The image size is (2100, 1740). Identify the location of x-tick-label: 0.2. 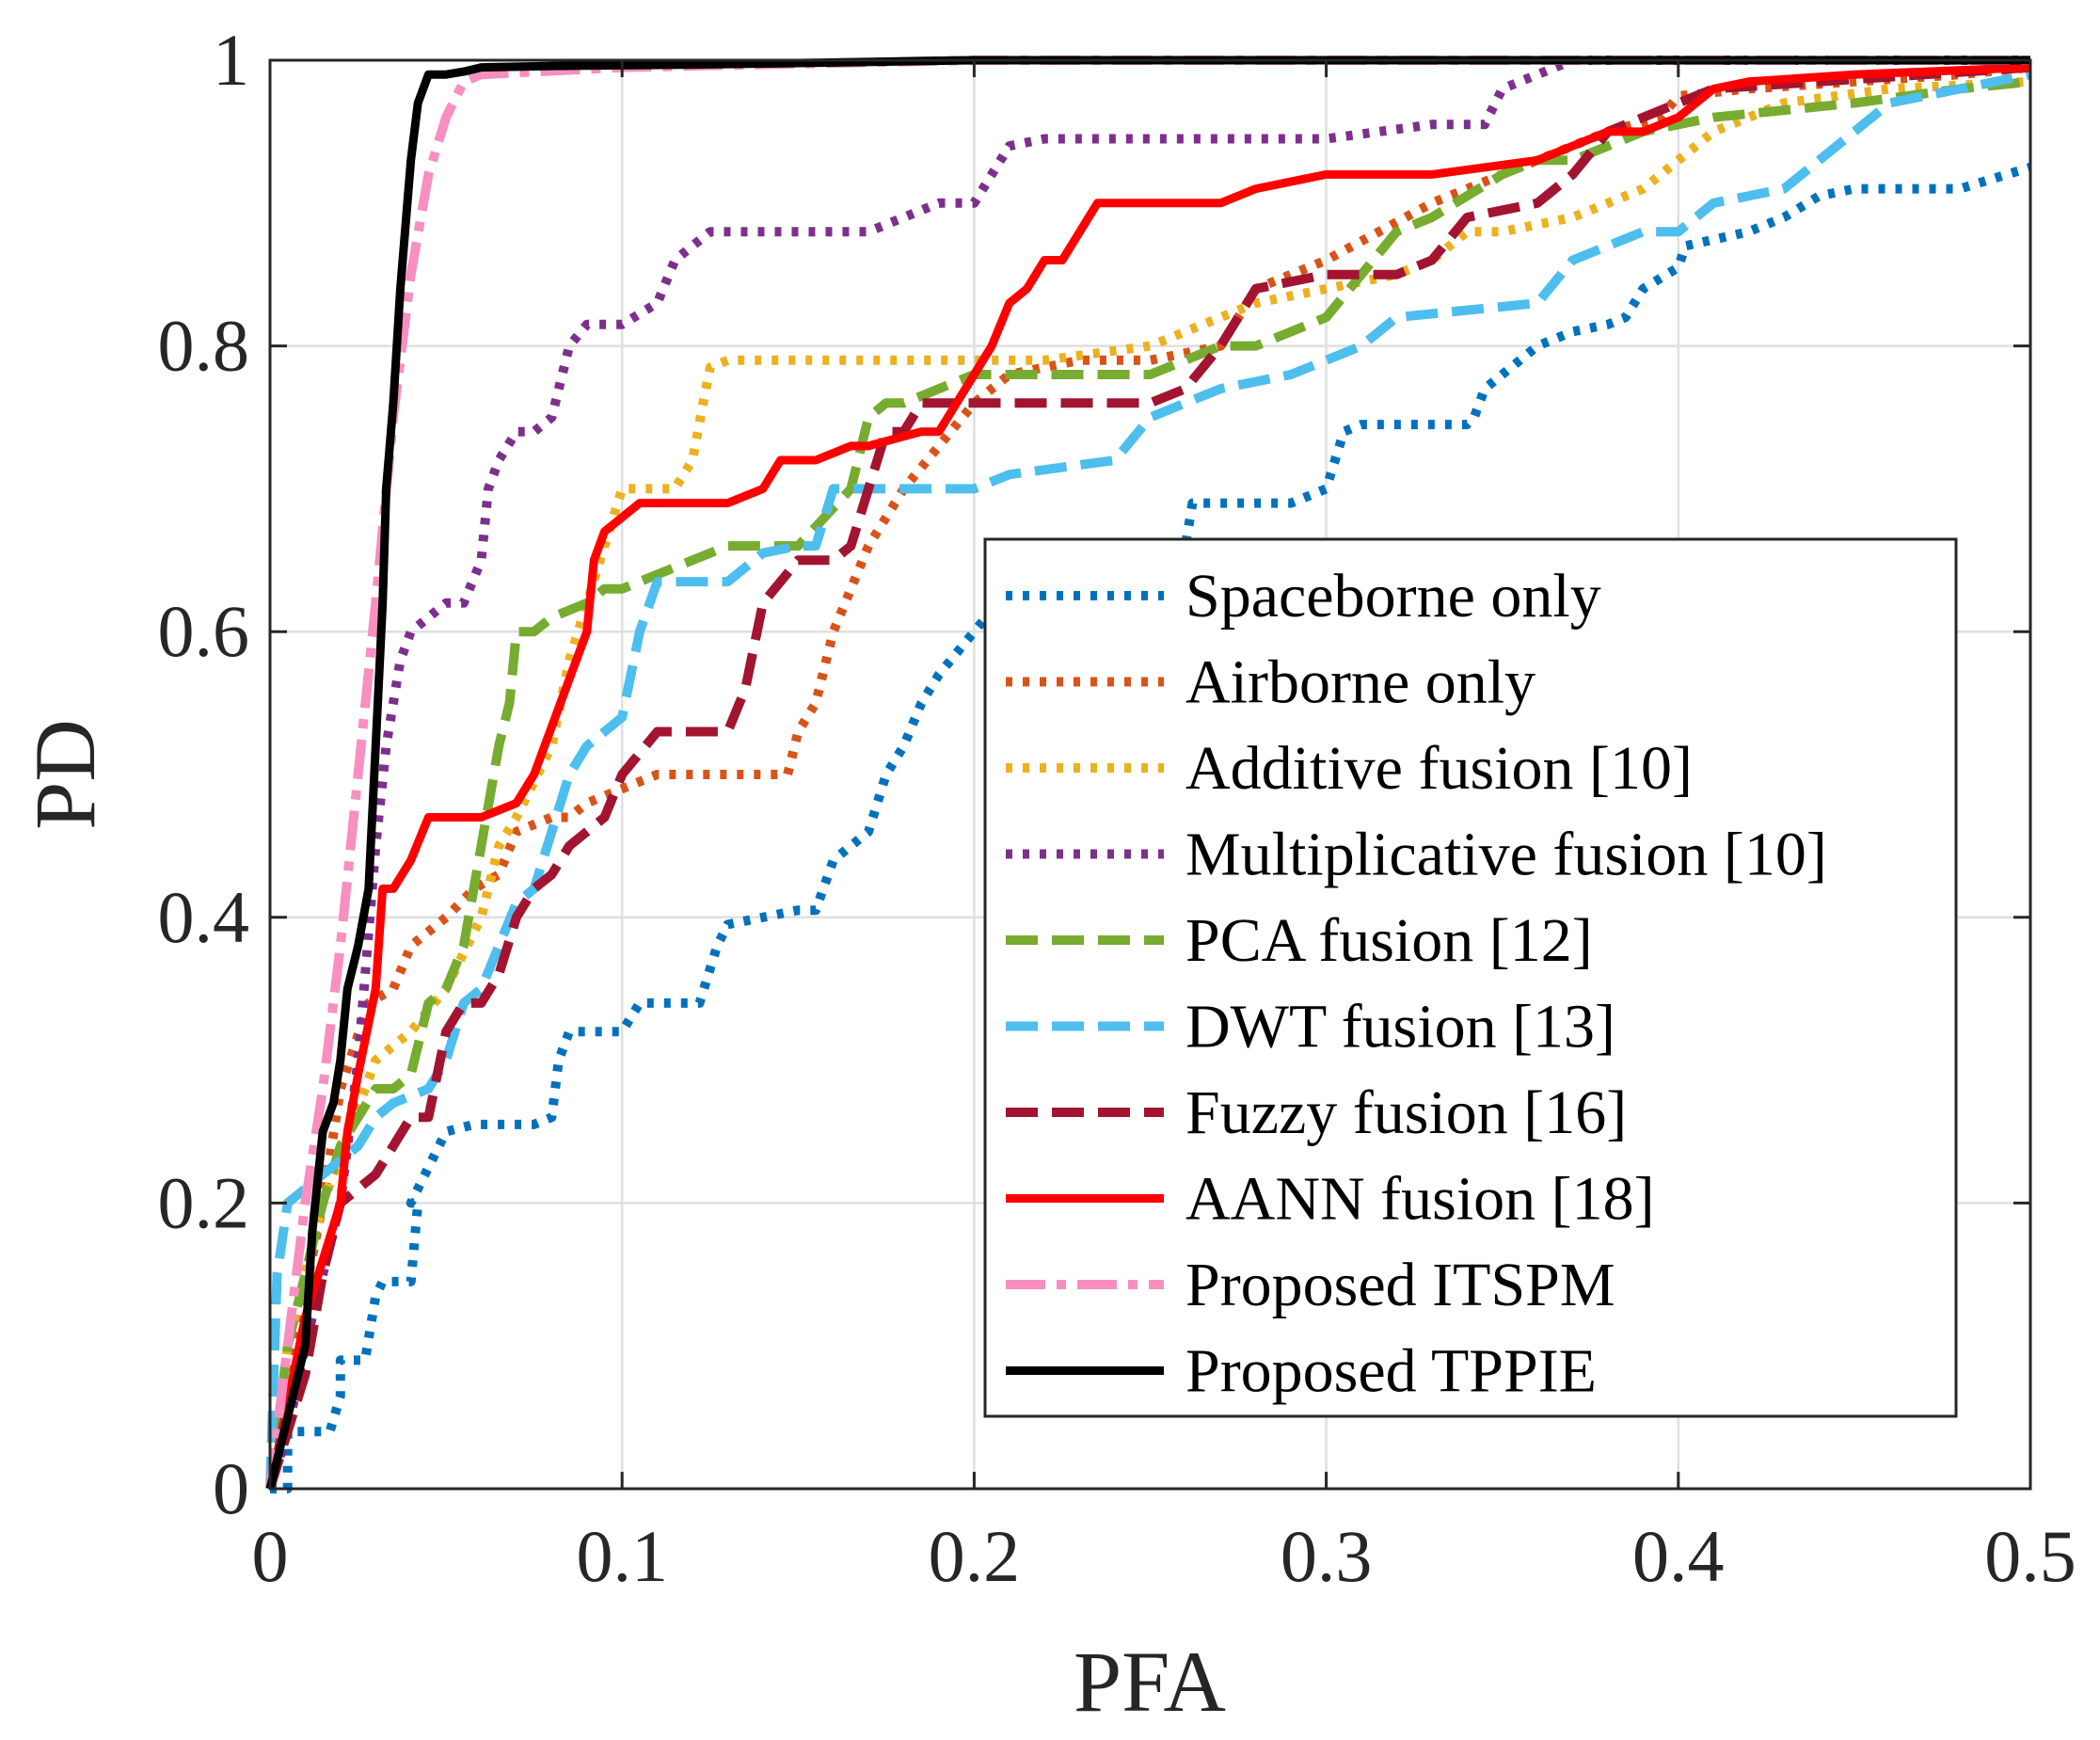
(975, 1556).